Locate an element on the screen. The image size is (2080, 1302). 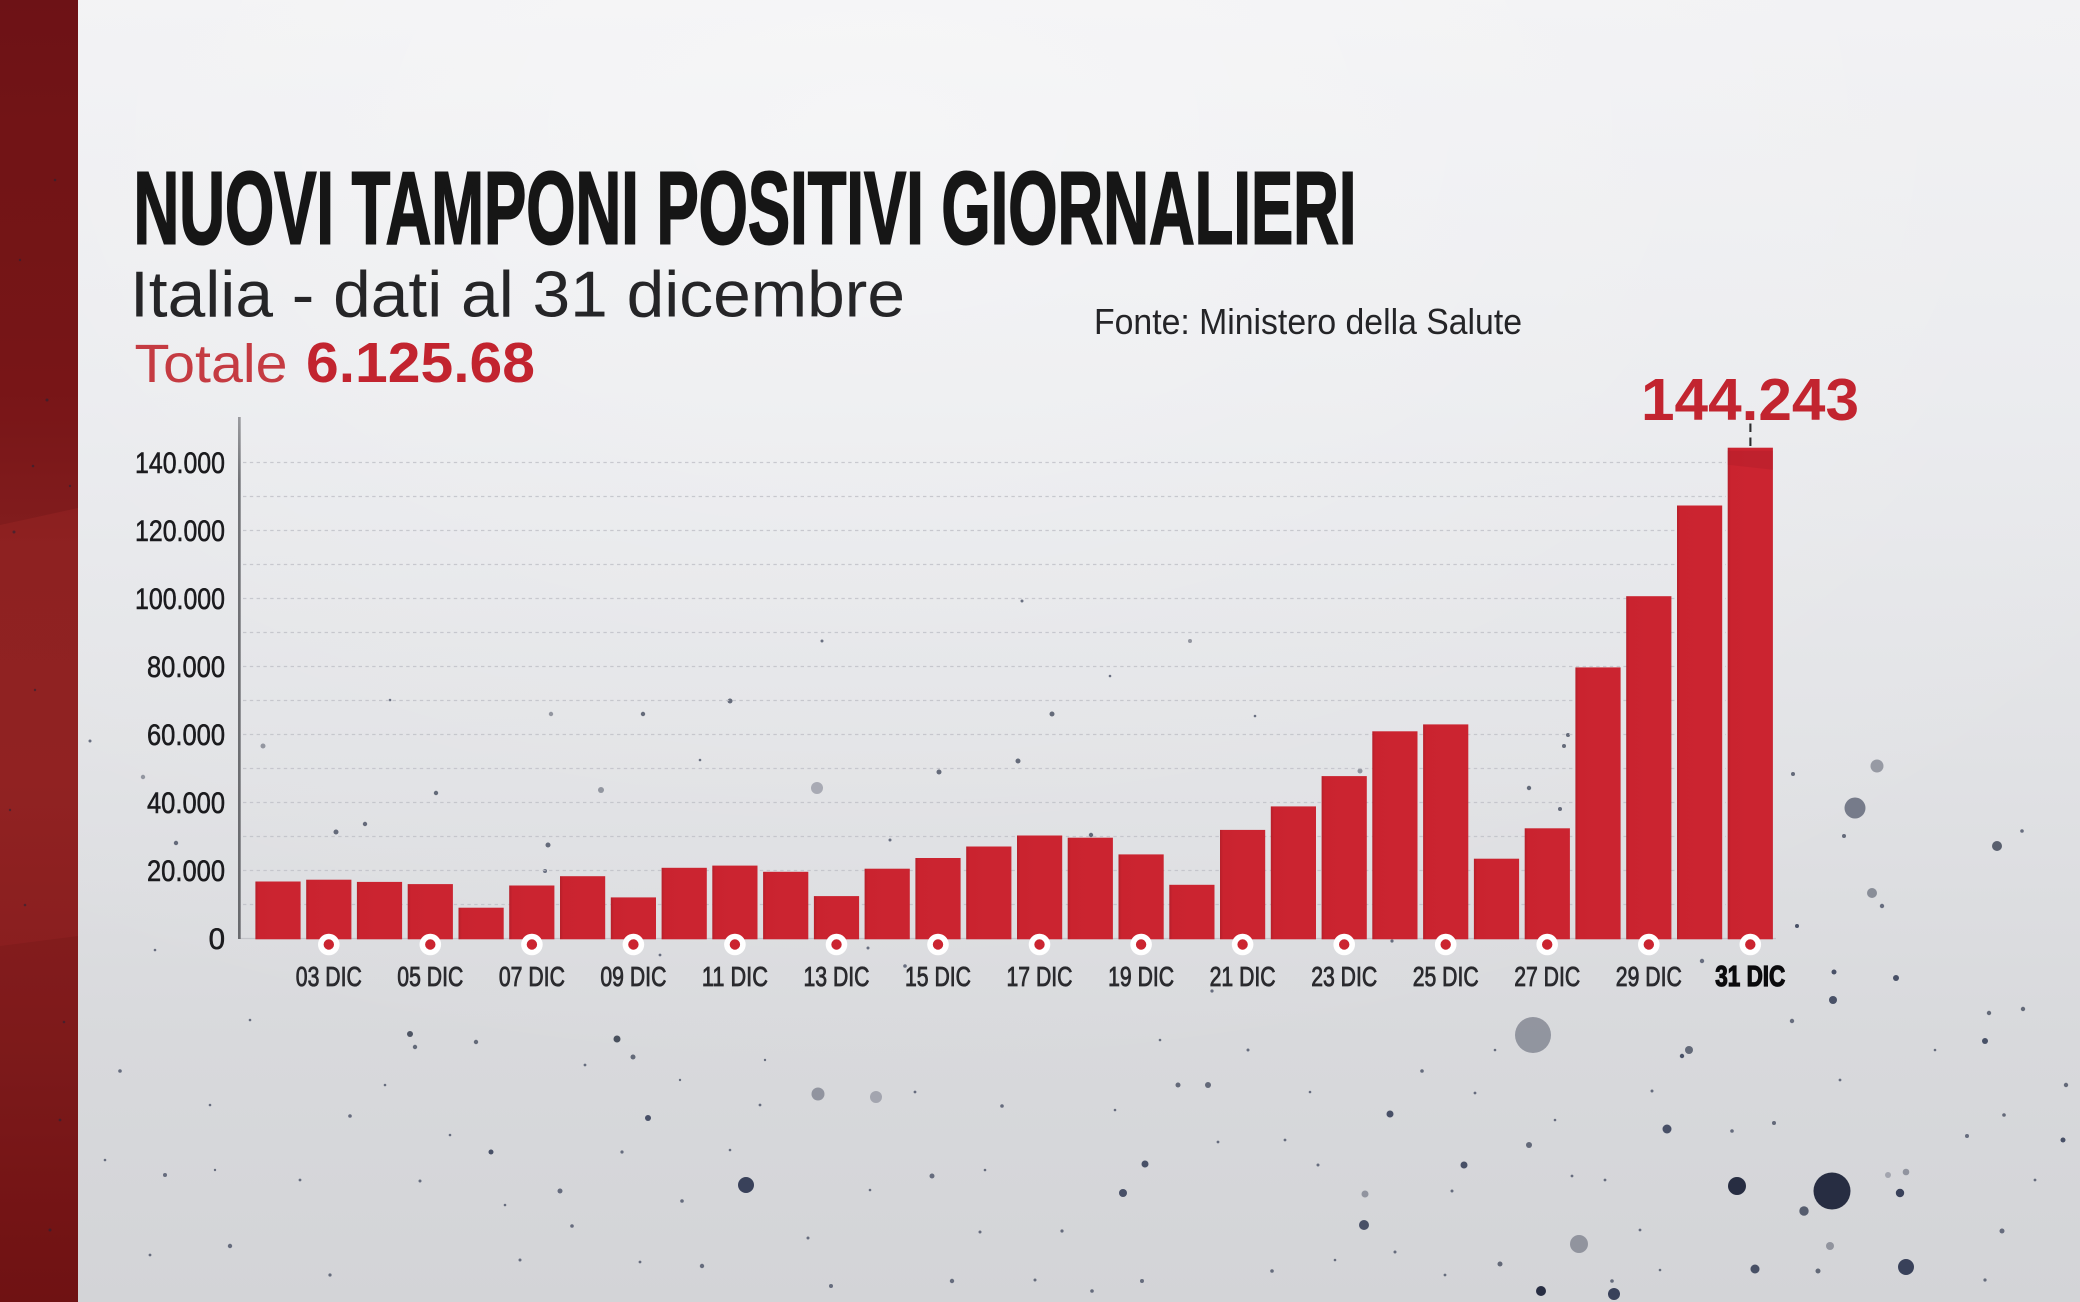
svg-text: 29 DIC is located at coordinates (1649, 976).